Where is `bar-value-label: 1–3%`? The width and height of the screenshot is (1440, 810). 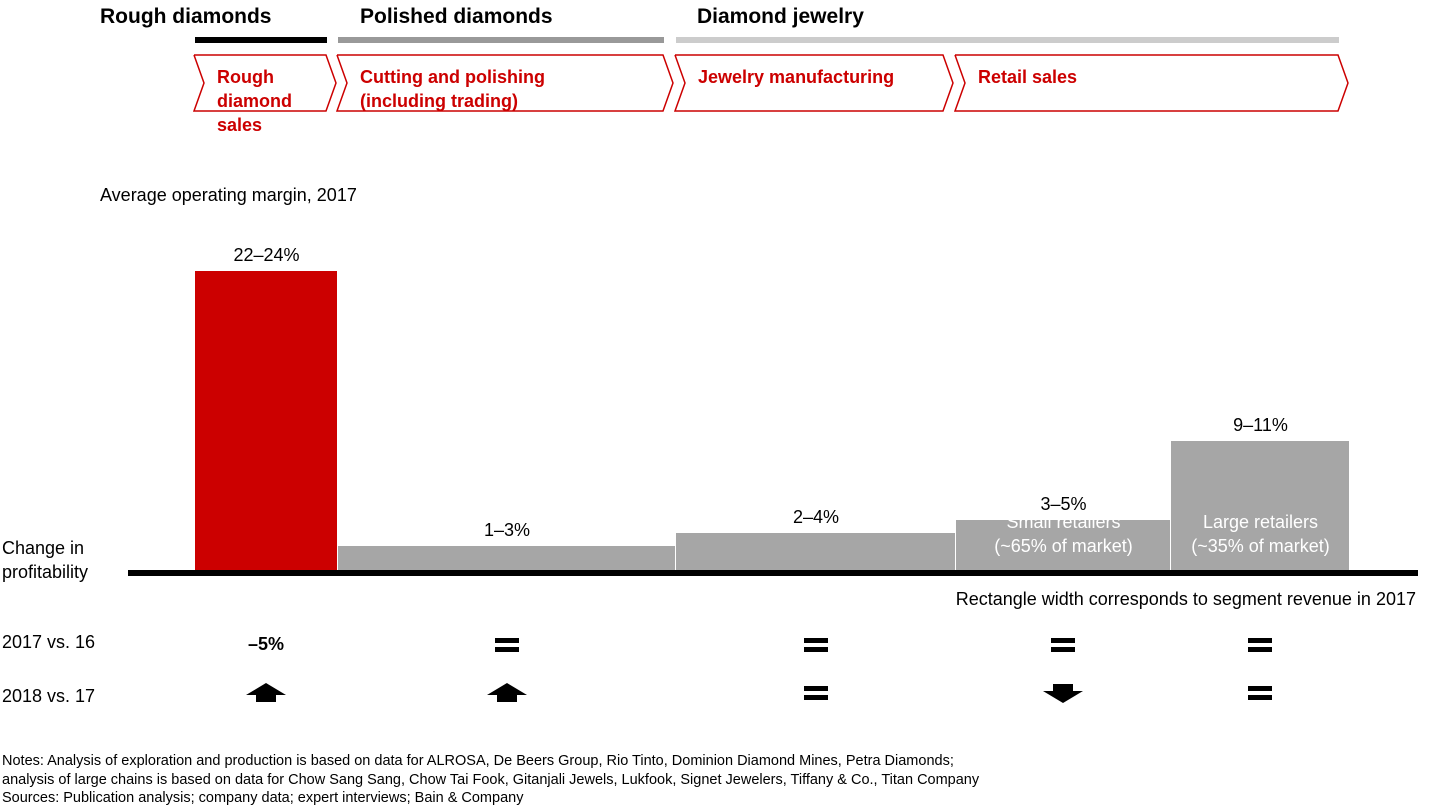
bar-value-label: 1–3% is located at coordinates (507, 529).